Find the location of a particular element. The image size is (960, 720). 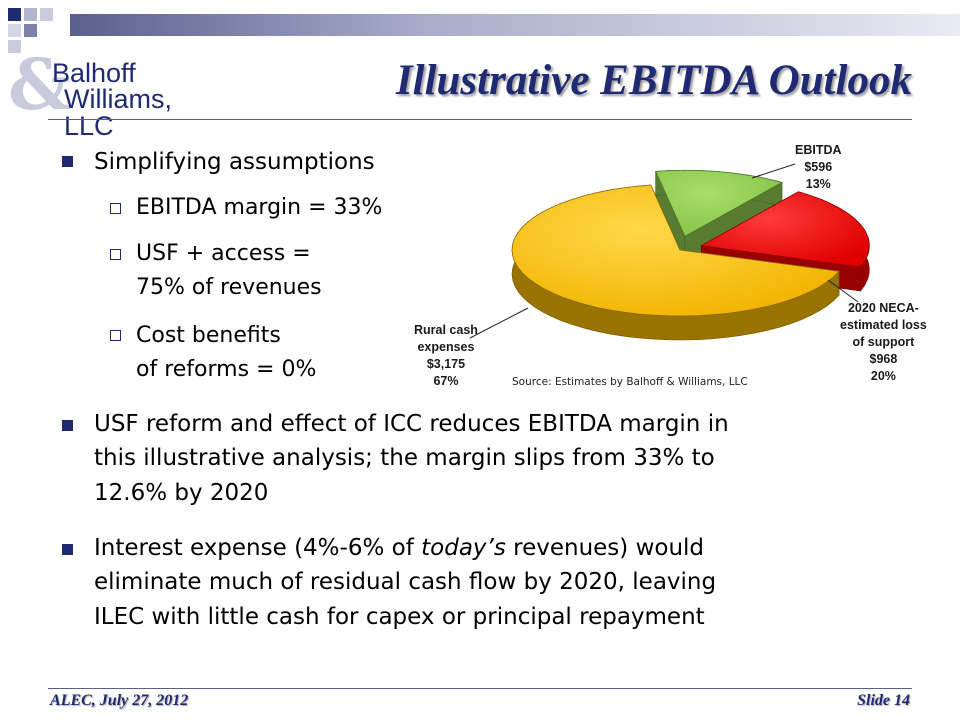

chart-label-ebitda: EBITDA $596 13% is located at coordinates (818, 167).